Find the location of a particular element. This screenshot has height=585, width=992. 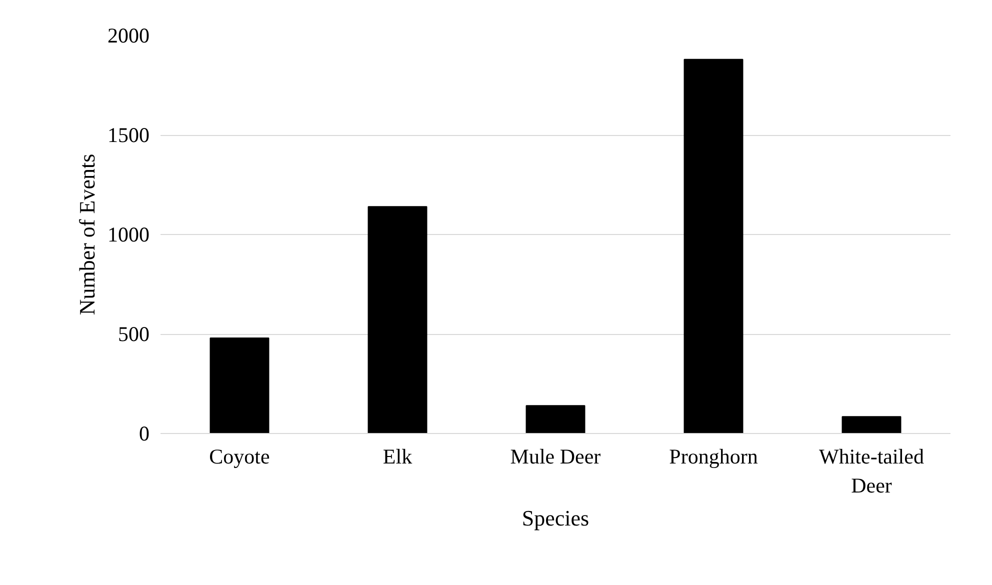

y-tick-label: 500 is located at coordinates (134, 334).